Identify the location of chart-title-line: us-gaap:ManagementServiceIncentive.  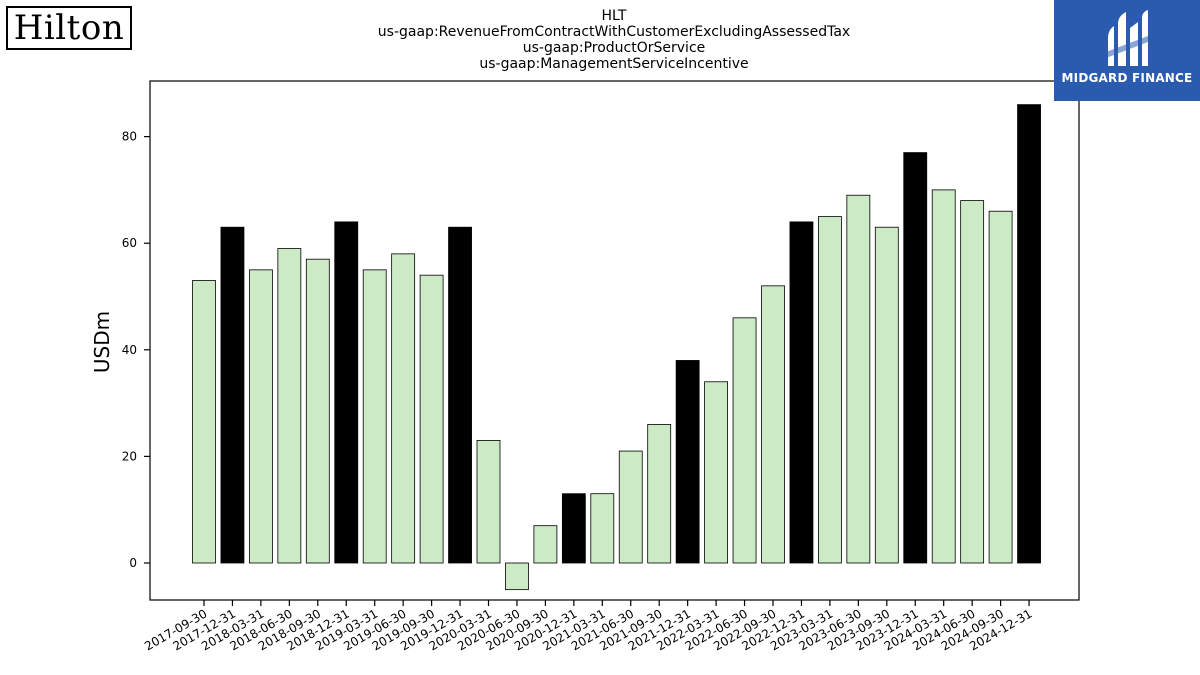
(613, 64).